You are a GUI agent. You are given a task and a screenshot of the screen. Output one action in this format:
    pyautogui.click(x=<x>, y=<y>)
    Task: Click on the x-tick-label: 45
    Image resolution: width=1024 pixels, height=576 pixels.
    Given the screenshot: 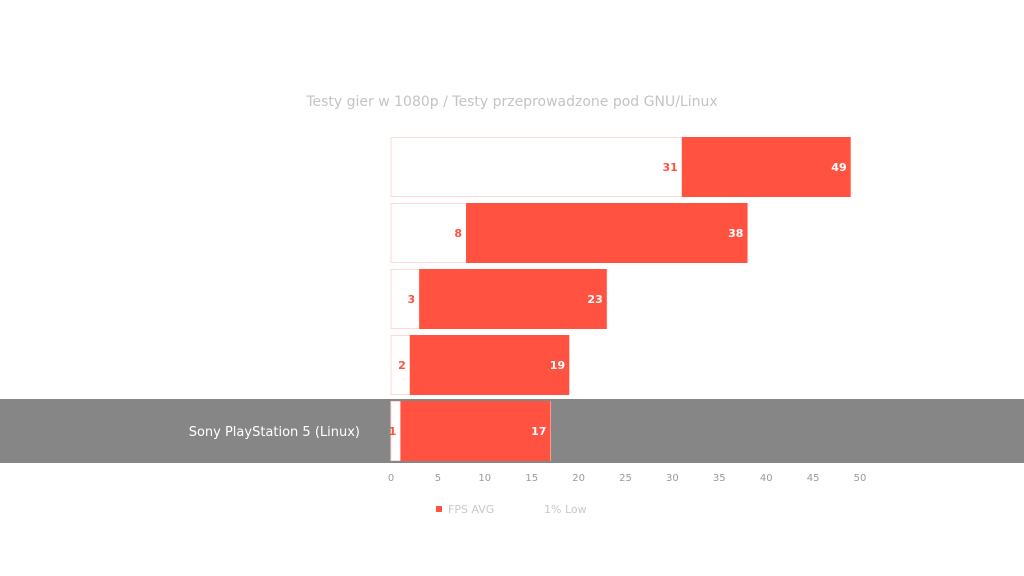 What is the action you would take?
    pyautogui.click(x=813, y=478)
    